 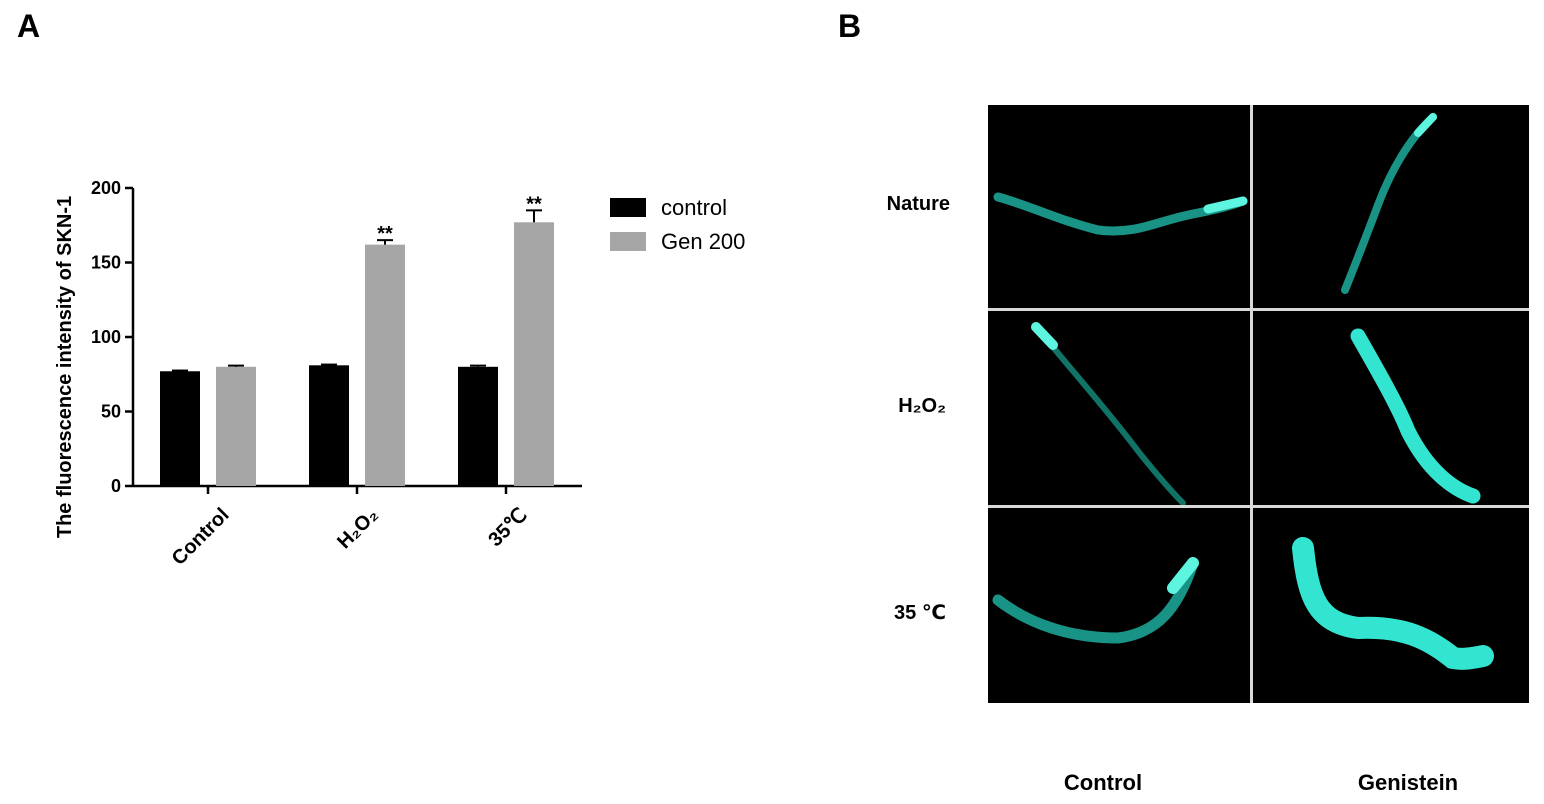 What do you see at coordinates (1391, 605) in the screenshot?
I see `image-35c-genistein` at bounding box center [1391, 605].